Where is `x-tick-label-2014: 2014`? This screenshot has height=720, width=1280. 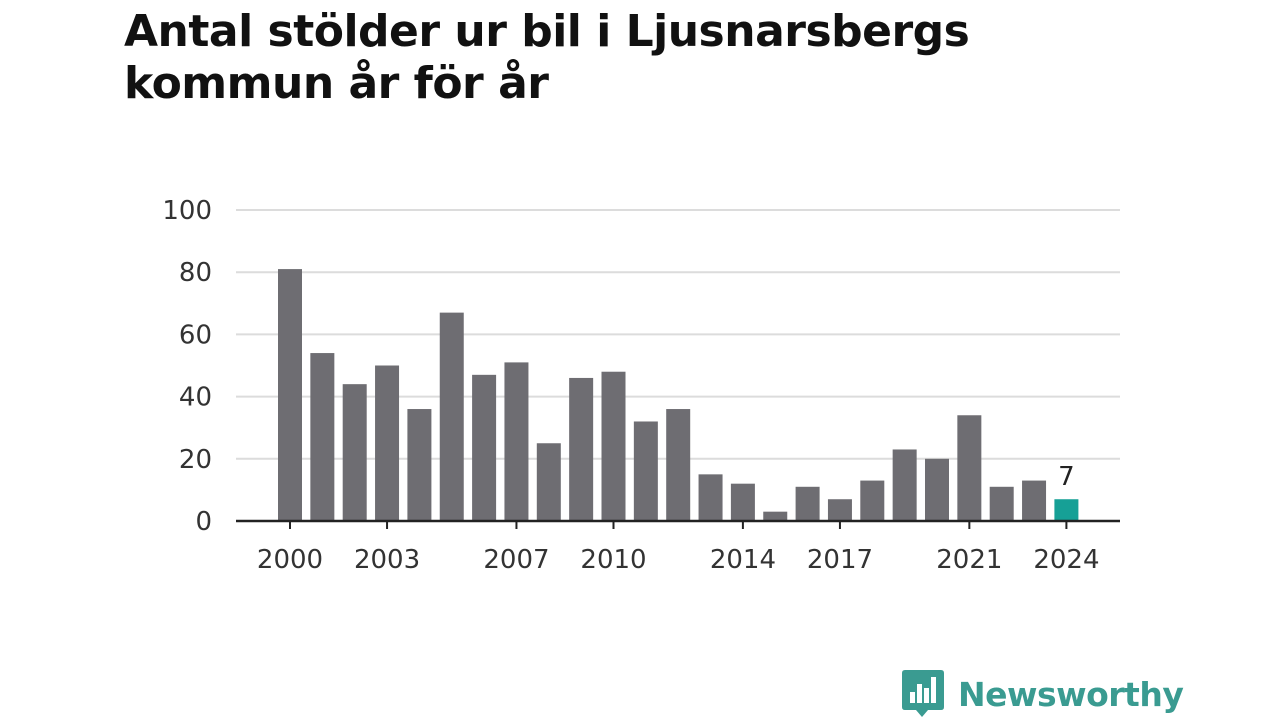 x-tick-label-2014: 2014 is located at coordinates (743, 560).